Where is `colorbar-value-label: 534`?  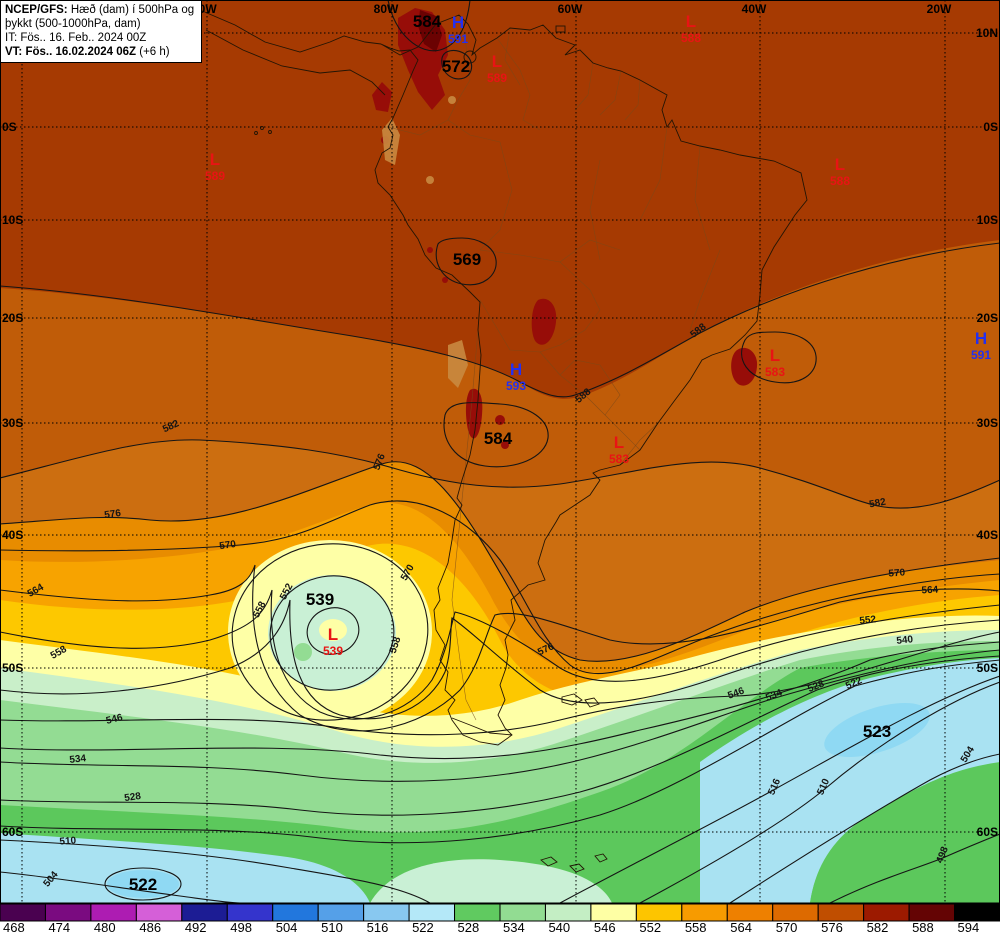
colorbar-value-label: 534 is located at coordinates (514, 927).